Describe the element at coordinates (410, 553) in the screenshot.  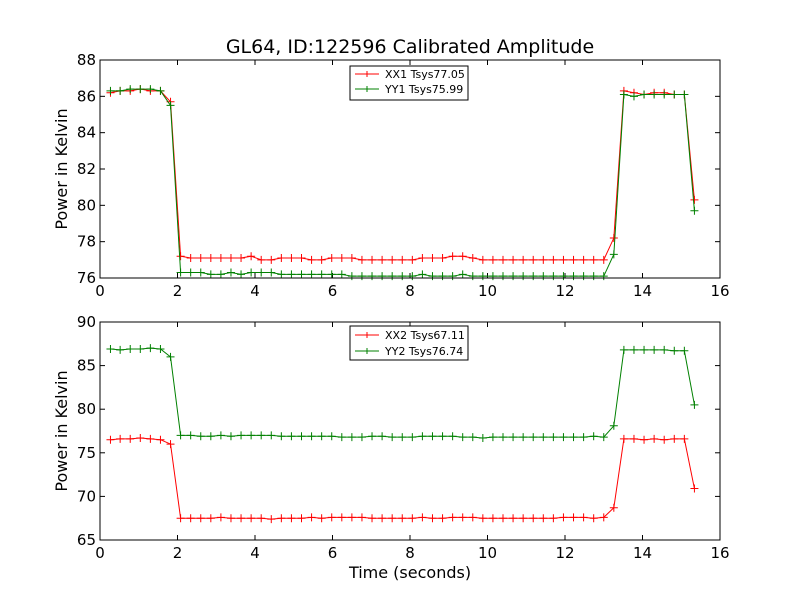
I see `bottom-x-tick-label: 8` at that location.